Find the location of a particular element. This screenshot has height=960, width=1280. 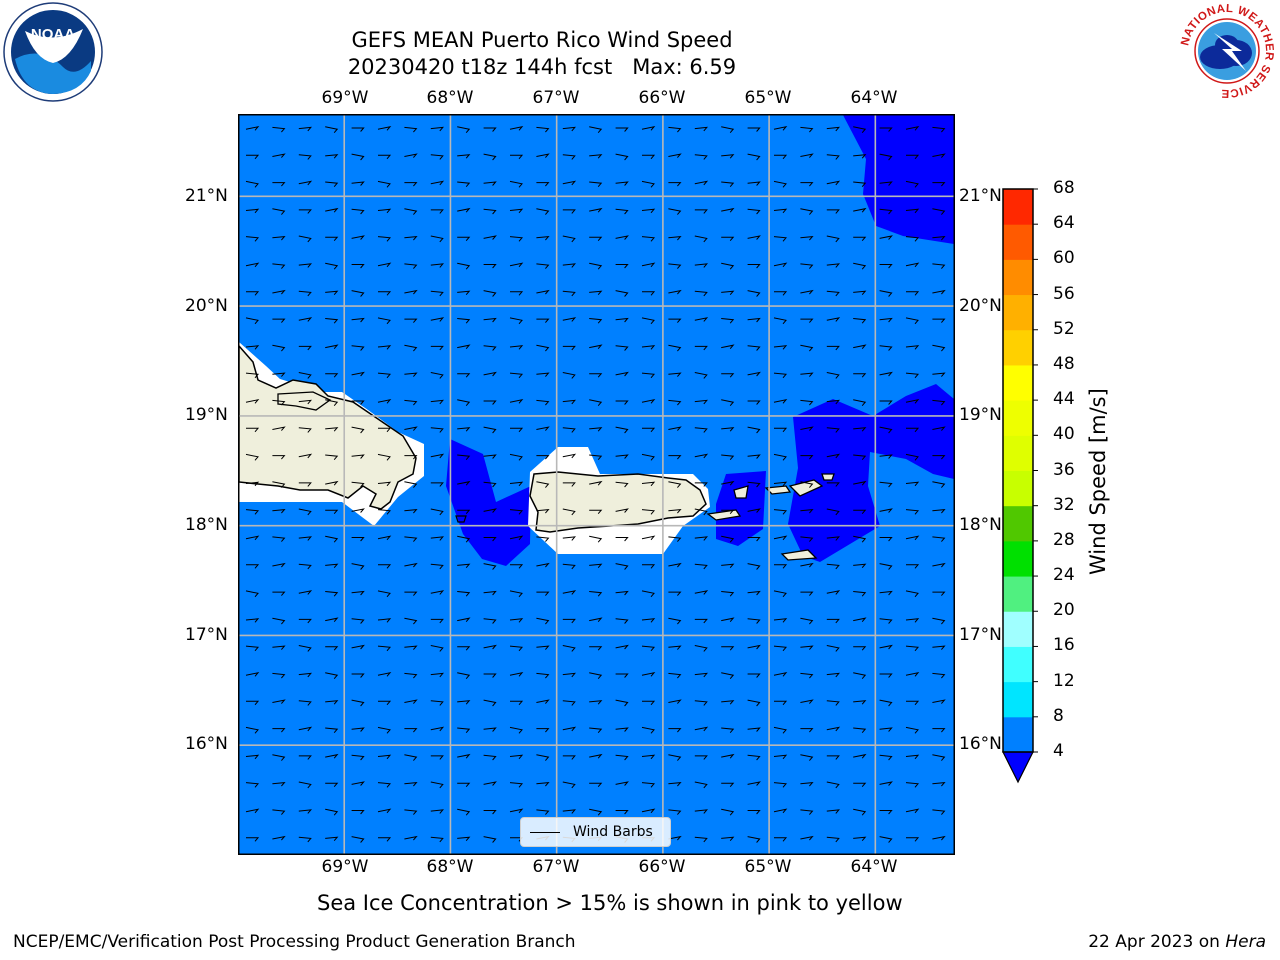

chart-subtitle: 20230420 t18z 144h fcst Max: 6.59 is located at coordinates (542, 67).